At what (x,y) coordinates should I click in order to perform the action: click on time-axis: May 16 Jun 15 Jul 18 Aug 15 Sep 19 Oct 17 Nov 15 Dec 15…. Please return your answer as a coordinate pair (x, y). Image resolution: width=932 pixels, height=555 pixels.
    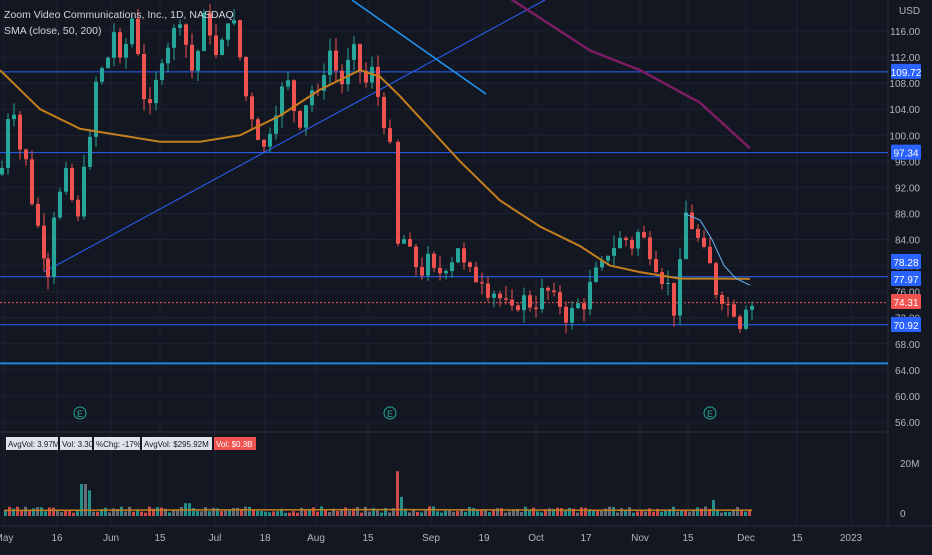
    Looking at the image, I should click on (431, 538).